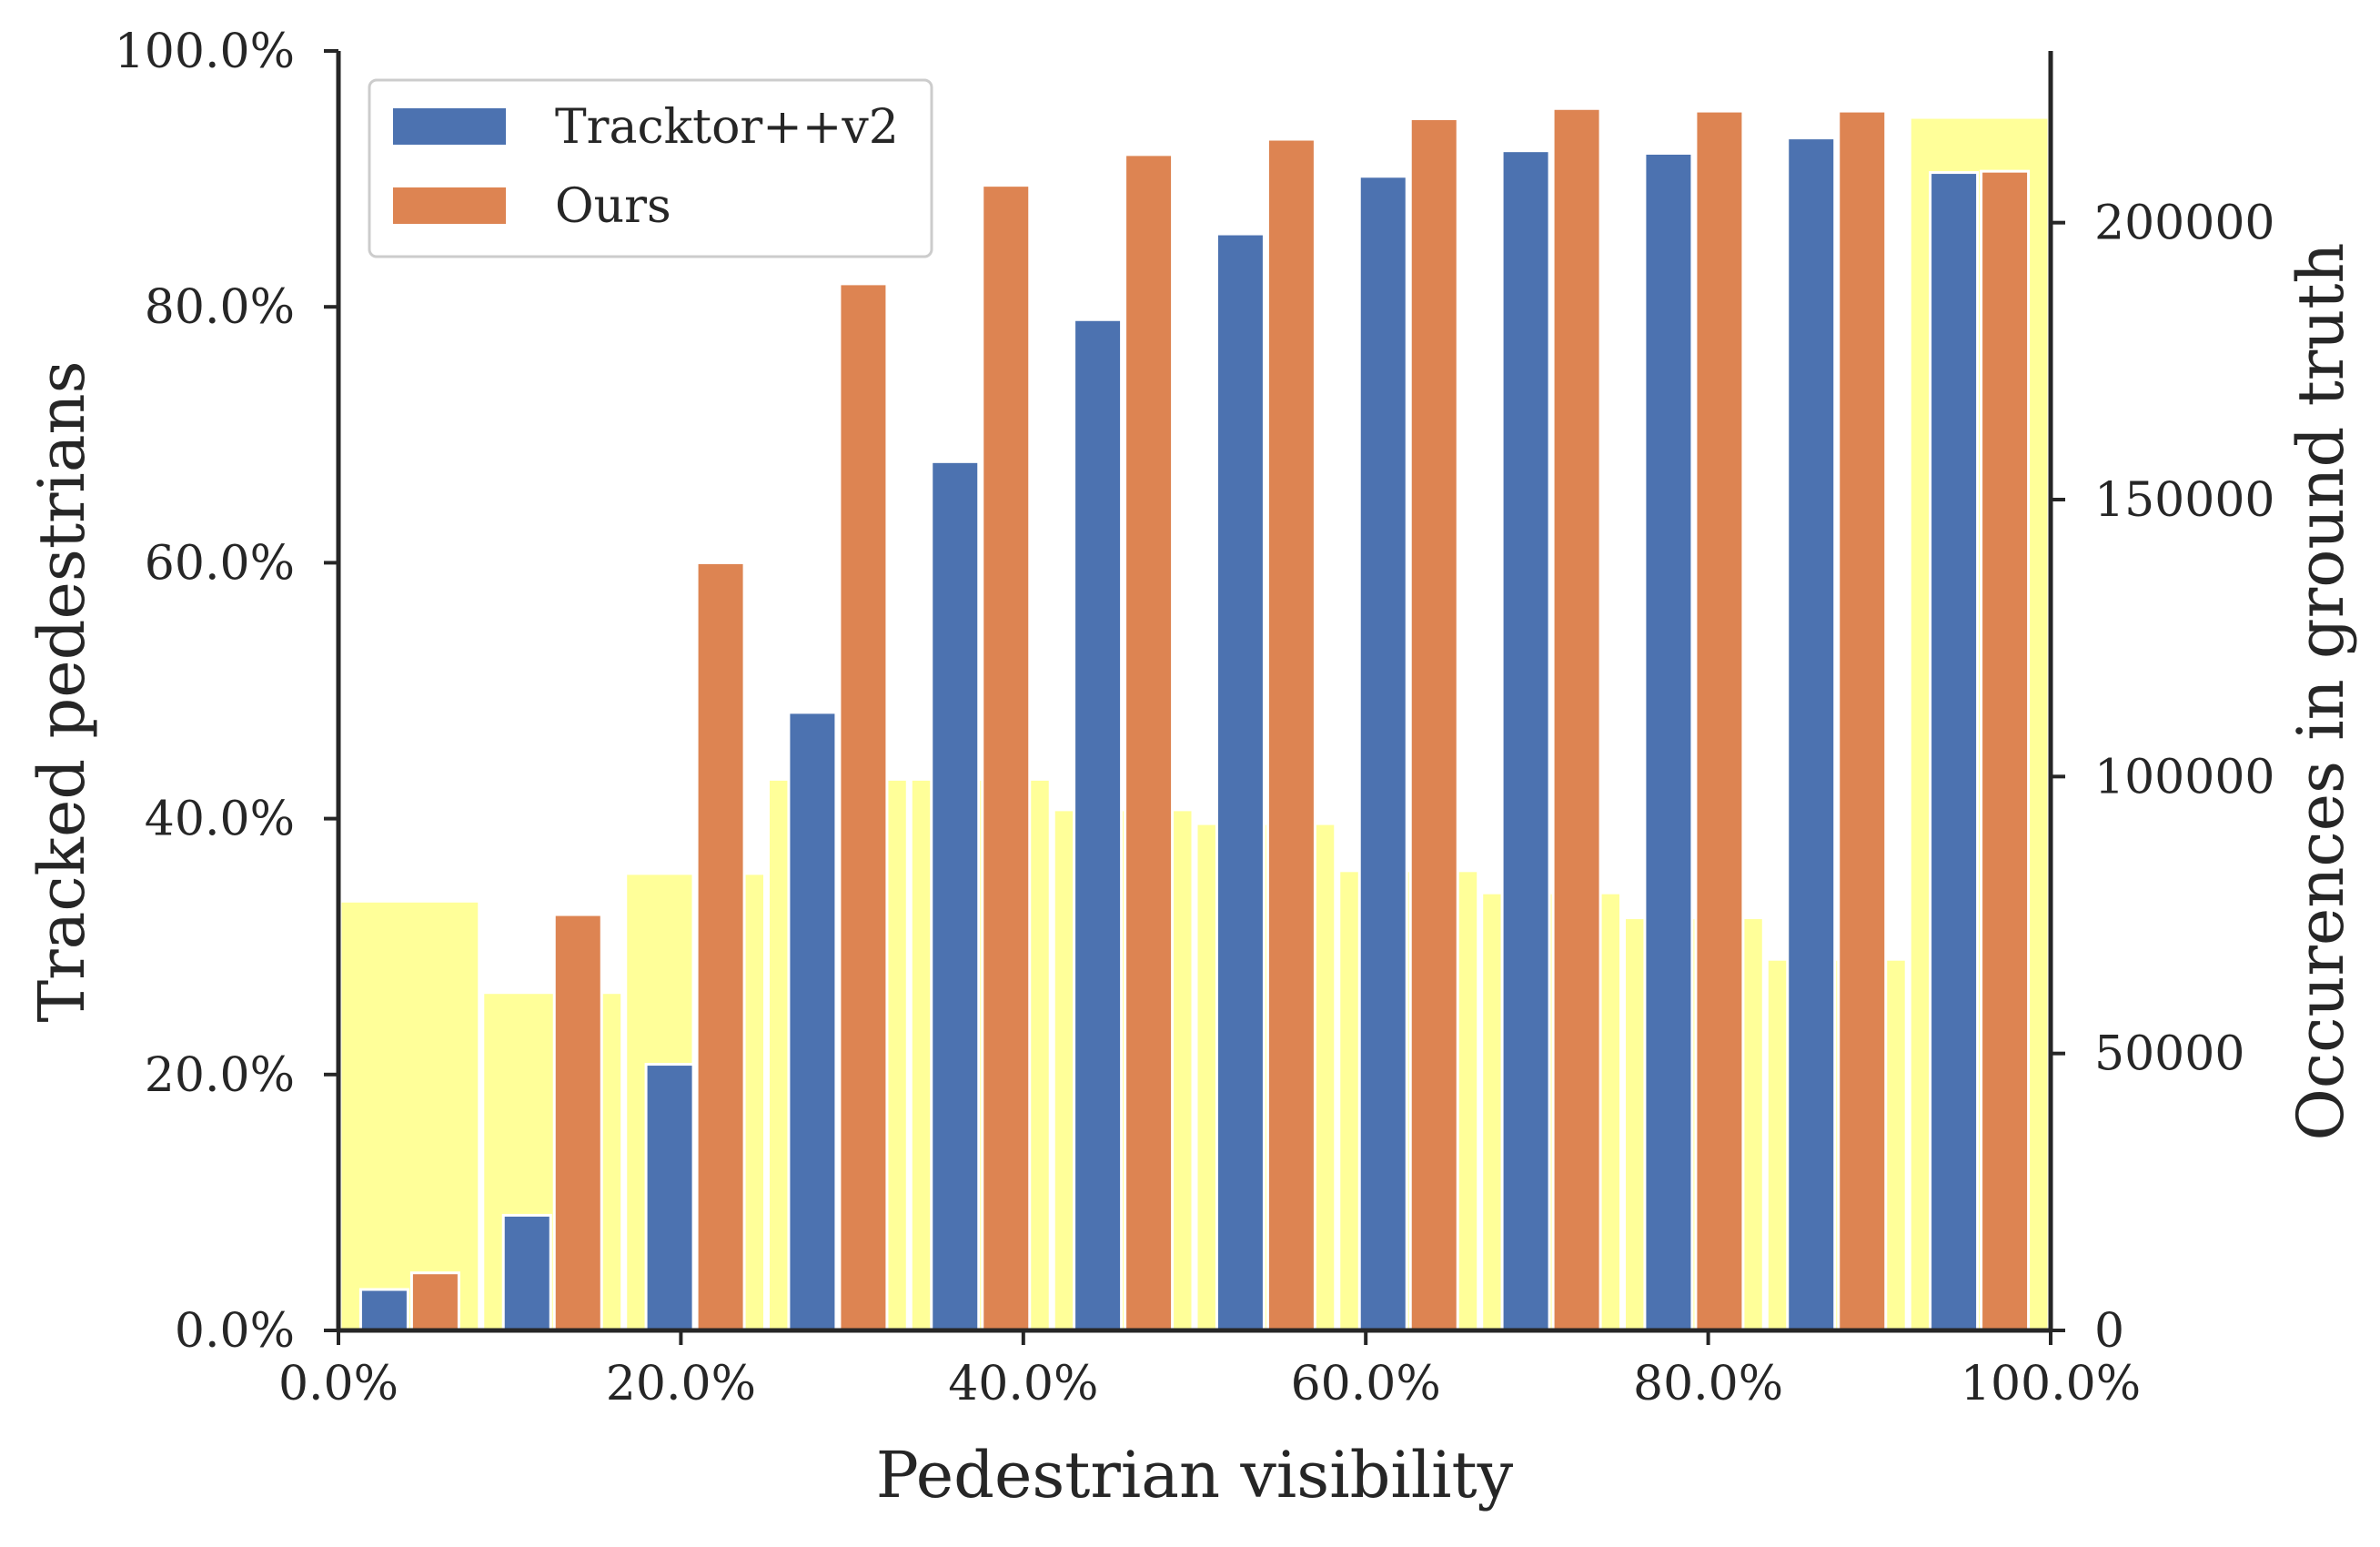 This screenshot has height=1547, width=2380. What do you see at coordinates (2321, 692) in the screenshot?
I see `y-right-axis-title: Occurences in ground truth` at bounding box center [2321, 692].